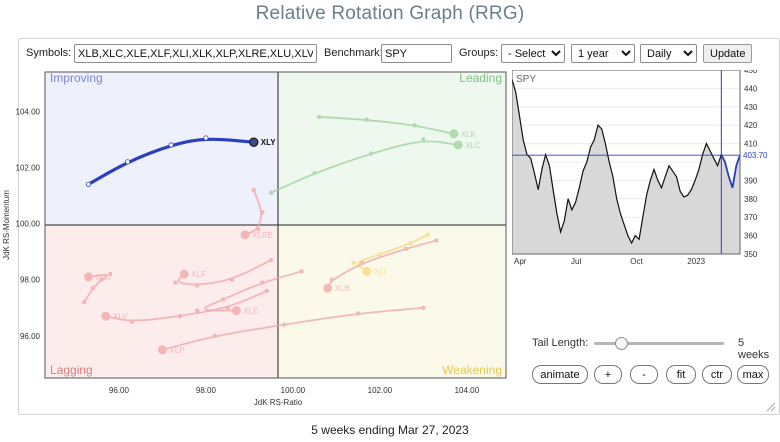 The image size is (780, 442). I want to click on range-select: 1 year, so click(603, 53).